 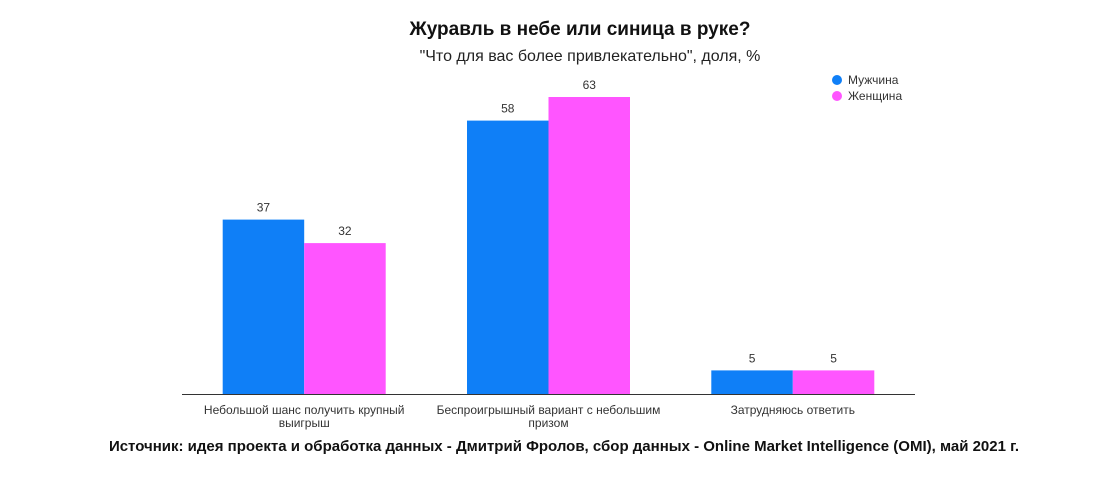 What do you see at coordinates (304, 410) in the screenshot?
I see `category-label-line: Небольшой шанс получить крупный` at bounding box center [304, 410].